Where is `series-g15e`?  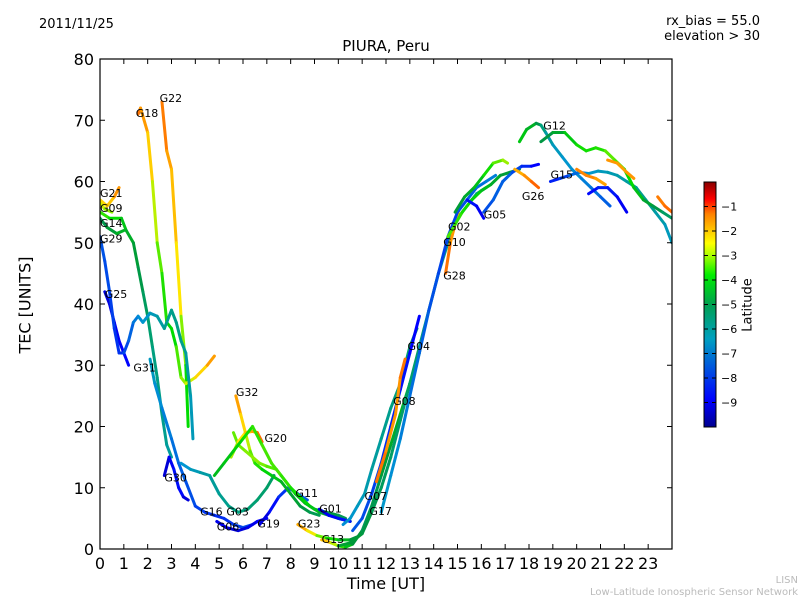 series-g15e is located at coordinates (621, 169).